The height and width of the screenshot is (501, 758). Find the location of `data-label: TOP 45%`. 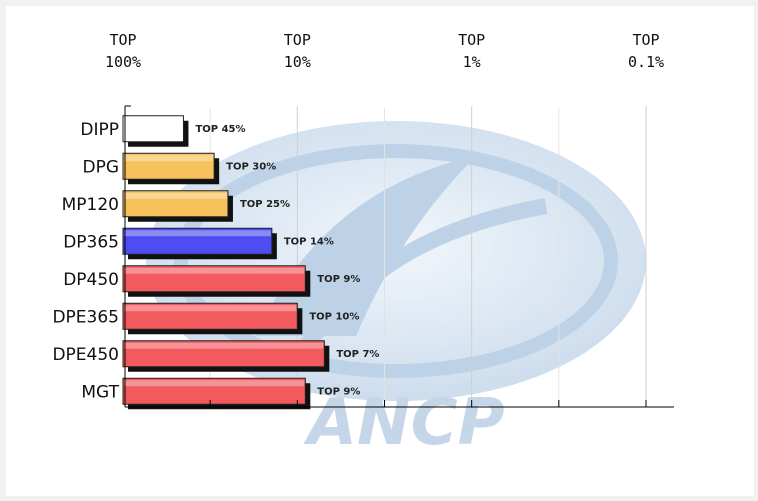

data-label: TOP 45% is located at coordinates (220, 129).